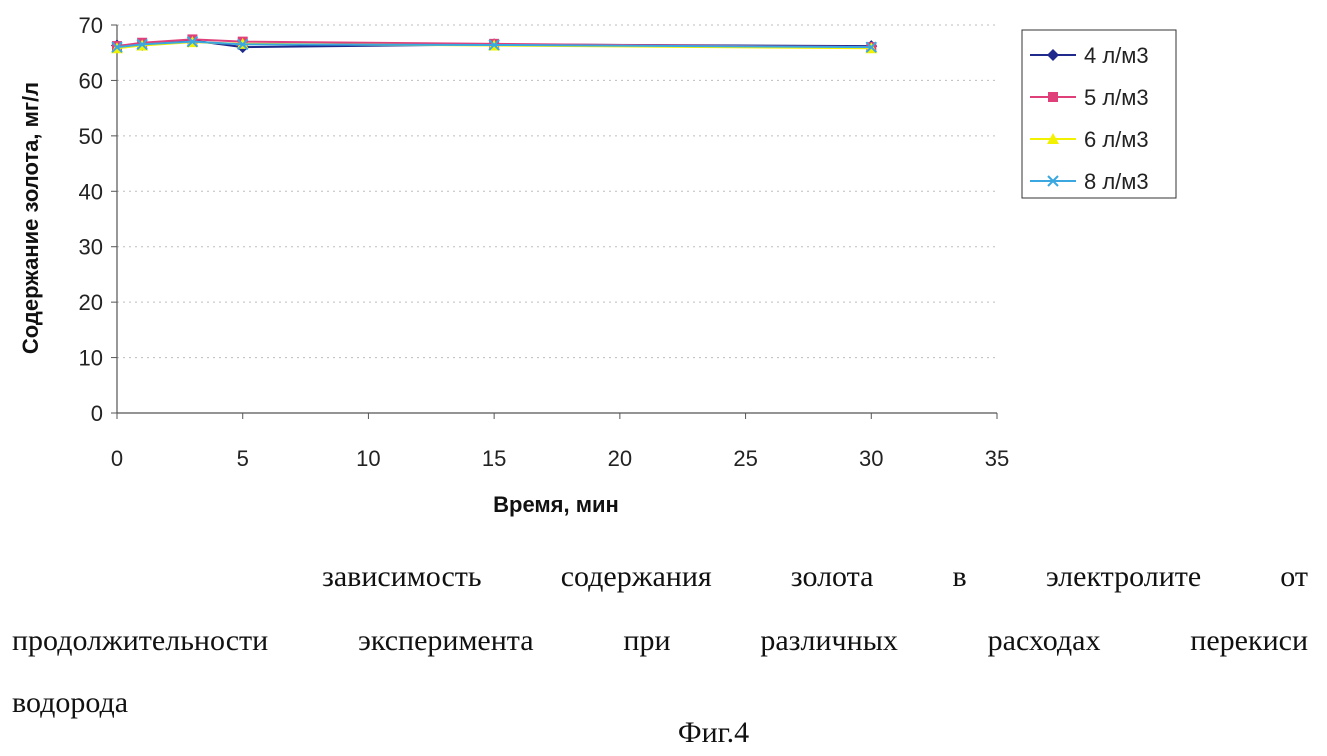 Image resolution: width=1327 pixels, height=756 pixels. I want to click on y-tick-label: 30, so click(91, 247).